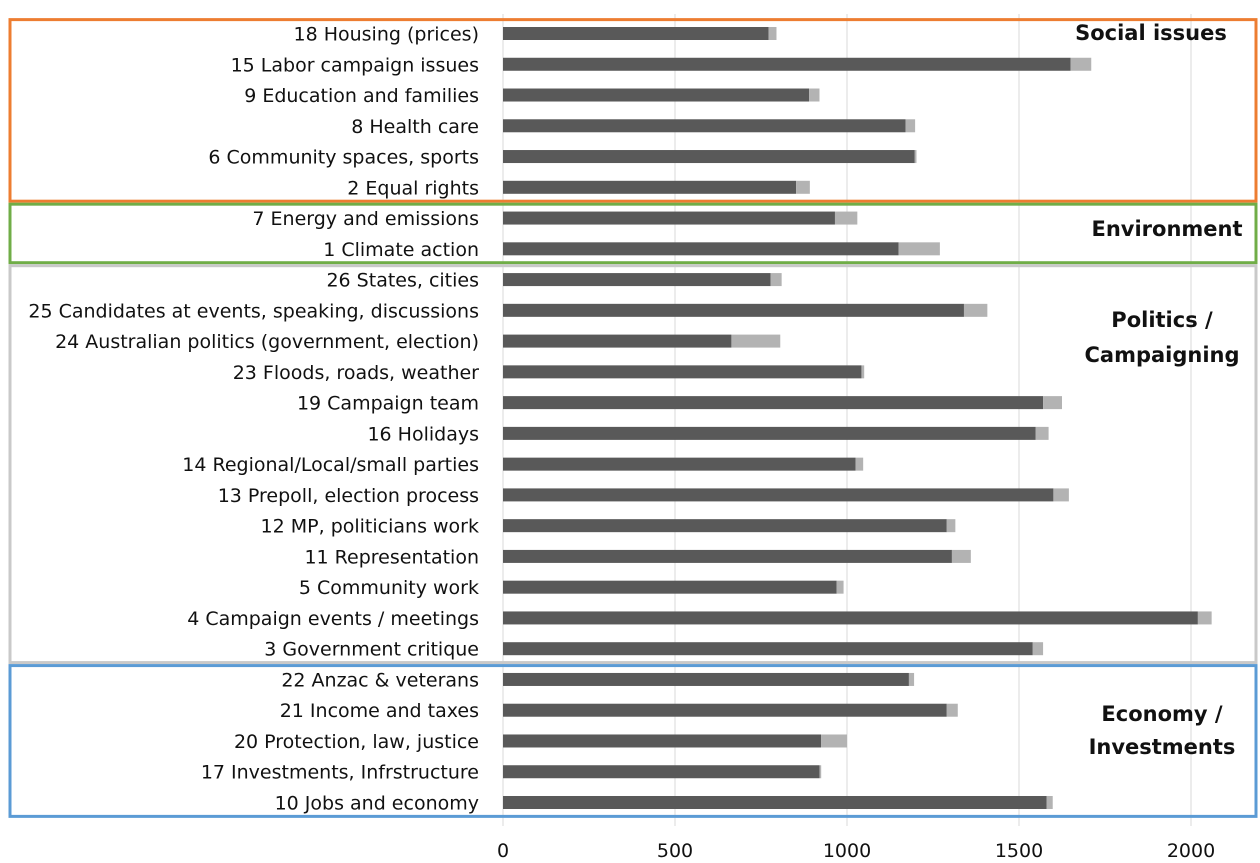  I want to click on category-label: 17 Investments, Infrstructure, so click(340, 773).